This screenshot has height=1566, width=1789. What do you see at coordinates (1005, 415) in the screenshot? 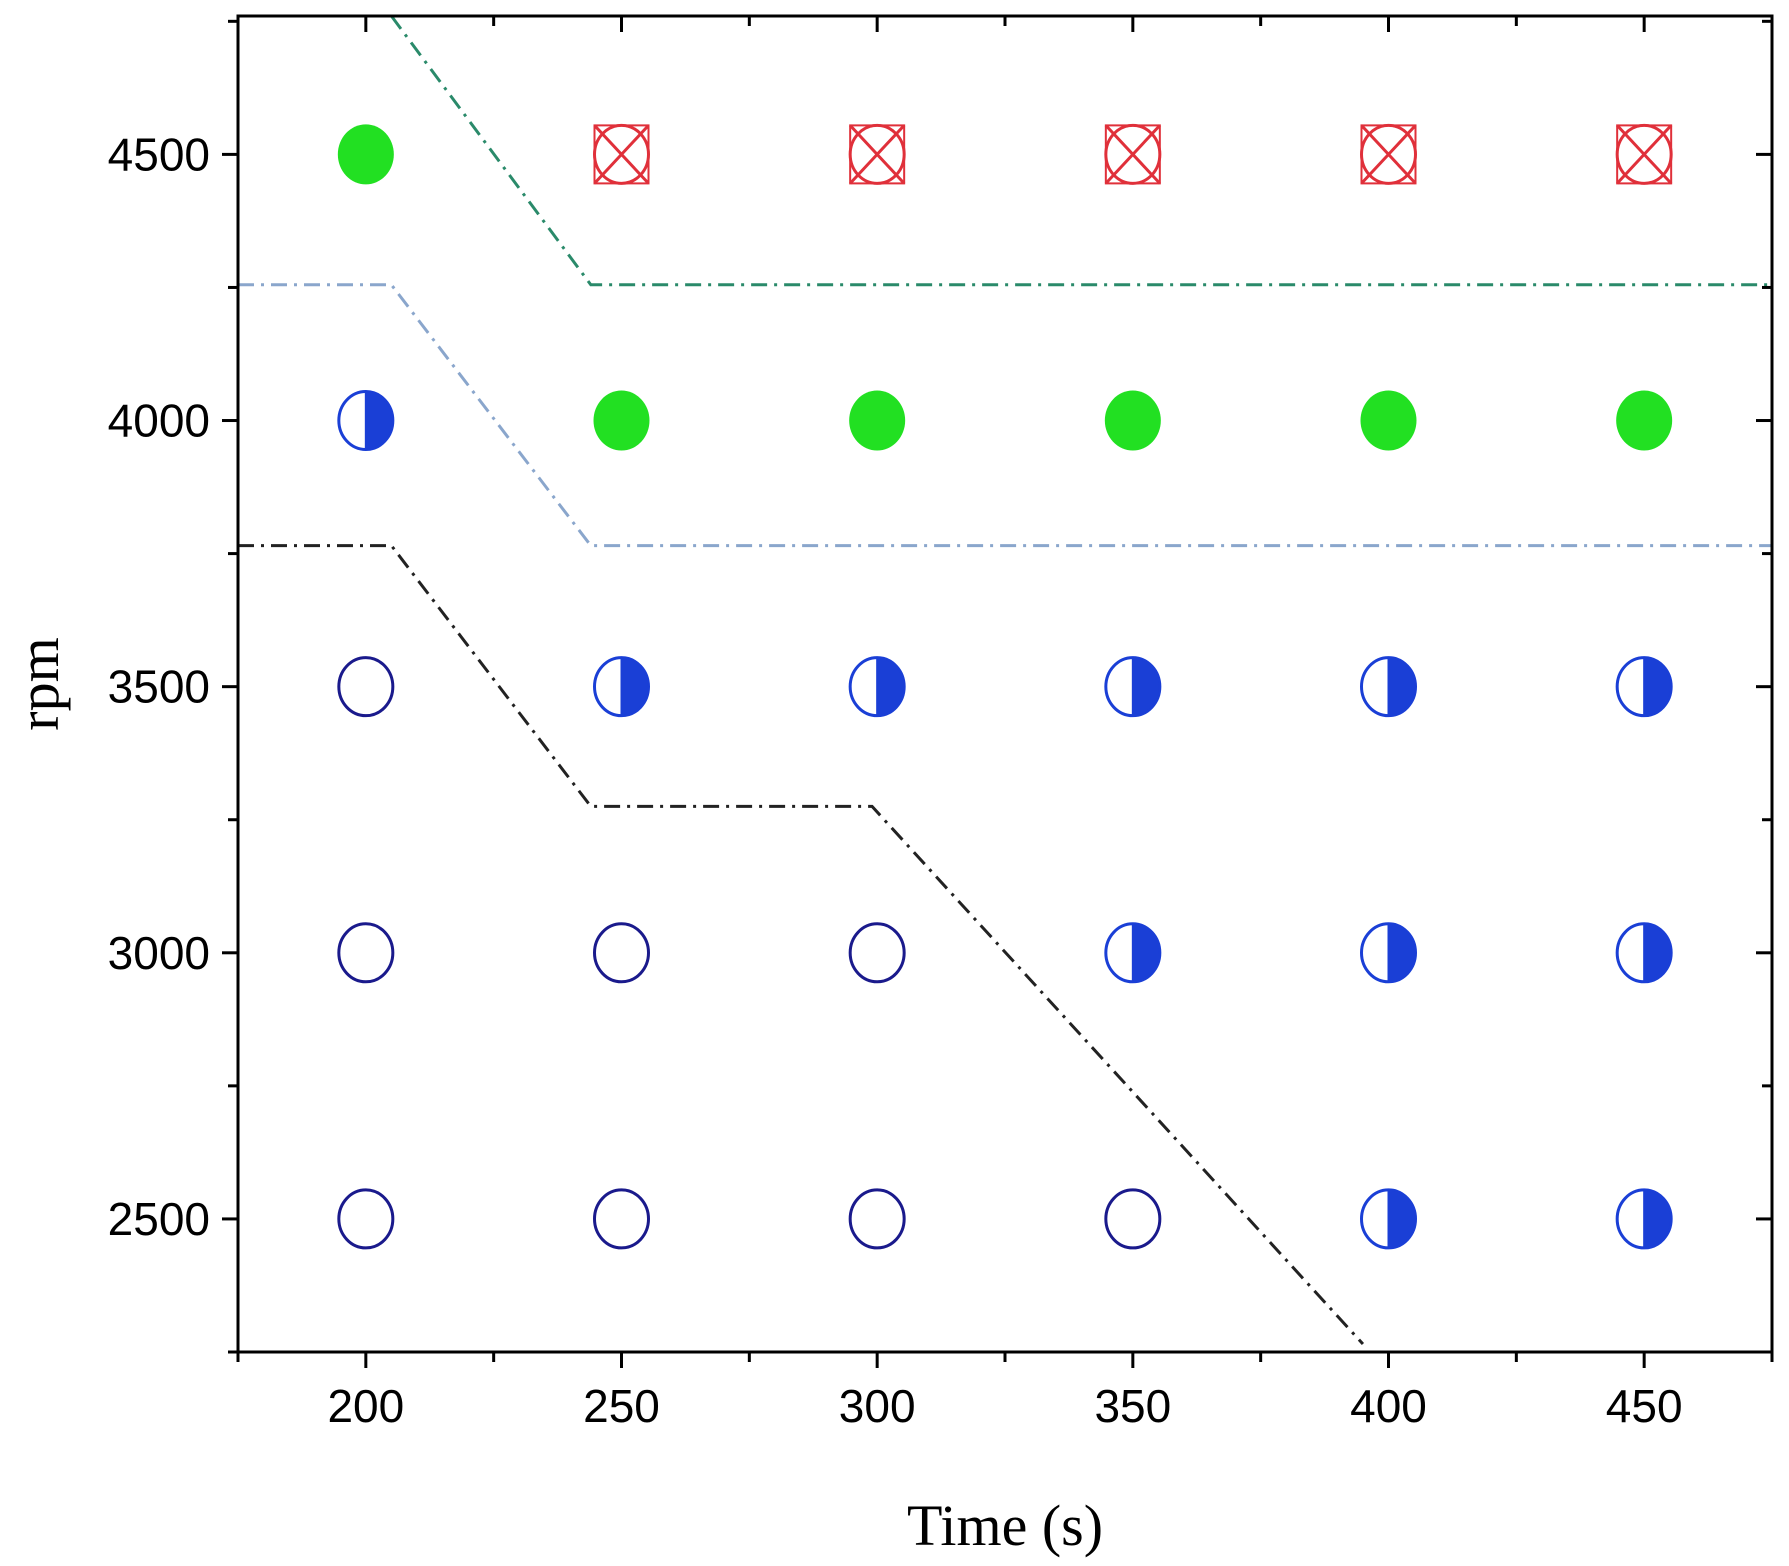
I see `lightblue-boundary` at bounding box center [1005, 415].